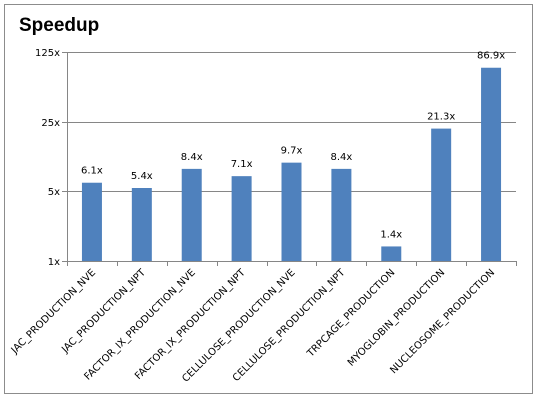 The image size is (539, 400). What do you see at coordinates (391, 234) in the screenshot?
I see `data-label: 1.4x` at bounding box center [391, 234].